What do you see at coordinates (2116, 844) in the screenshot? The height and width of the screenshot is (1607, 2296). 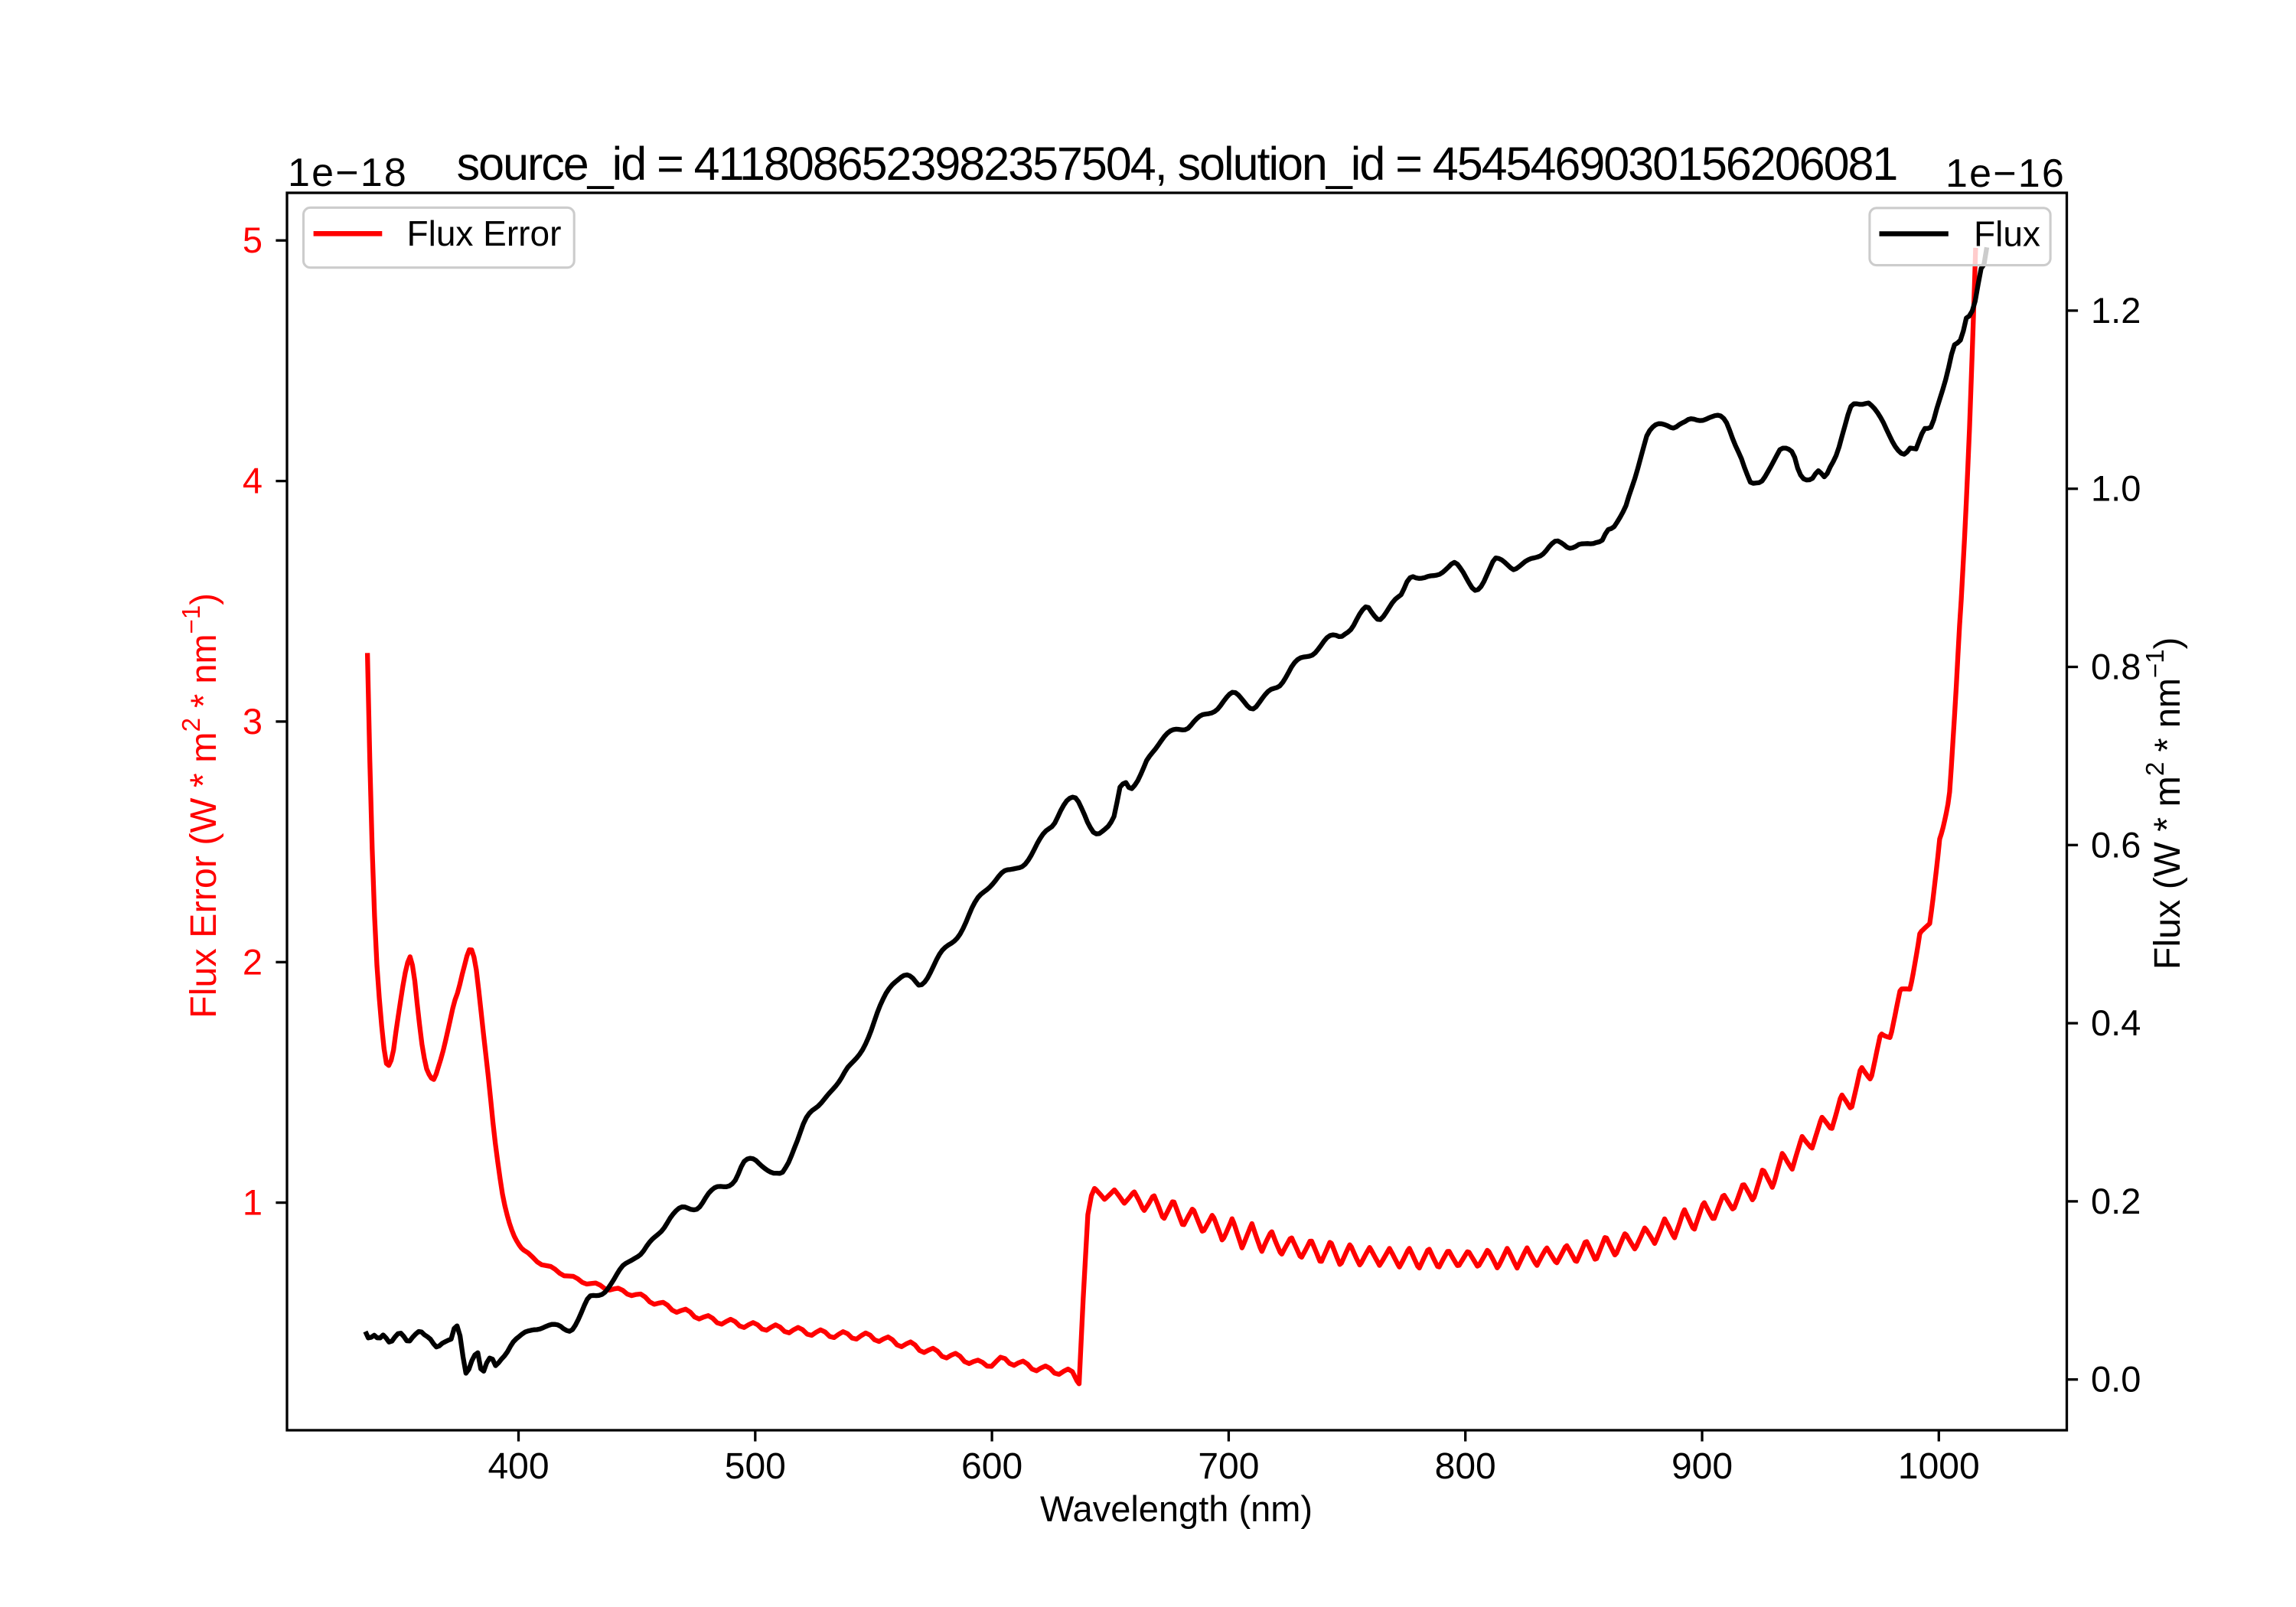 I see `svg-text: 0.6` at bounding box center [2116, 844].